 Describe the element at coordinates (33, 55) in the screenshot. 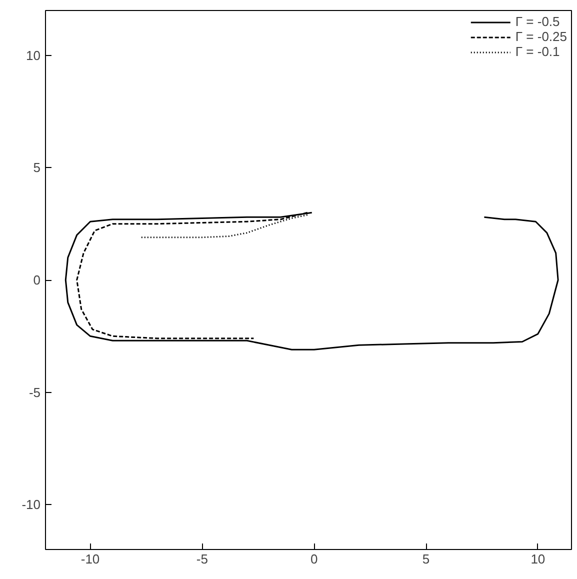

I see `y-tick-label: 10` at that location.